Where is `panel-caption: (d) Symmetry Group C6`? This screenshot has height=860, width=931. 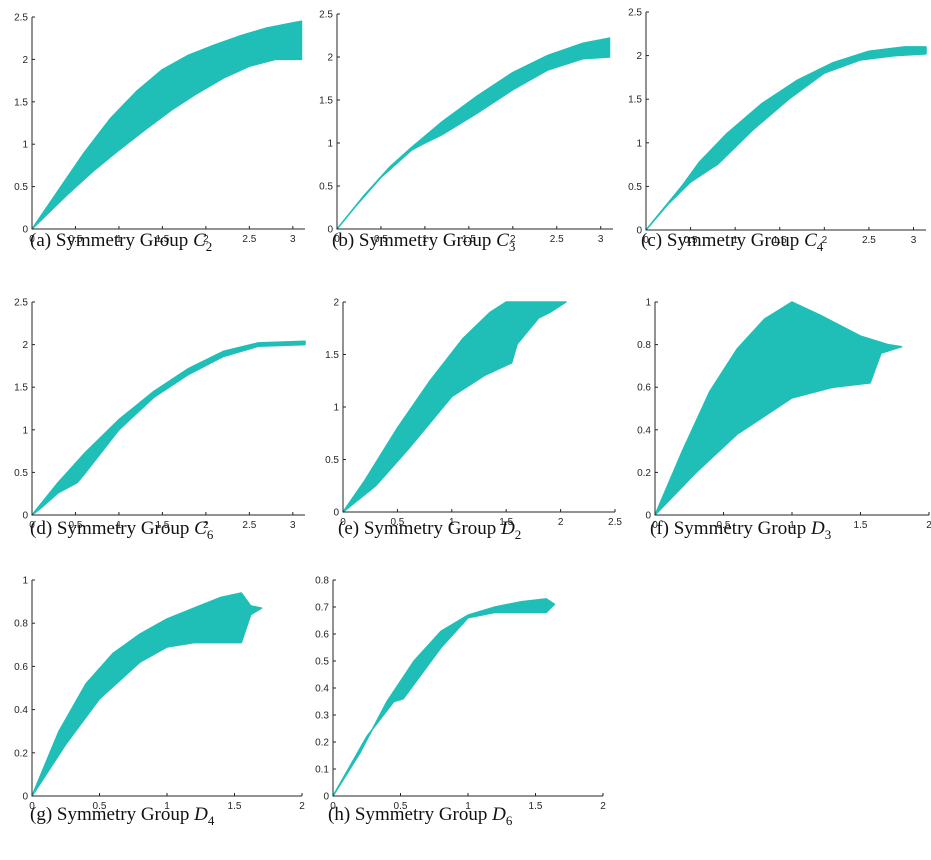 panel-caption: (d) Symmetry Group C6 is located at coordinates (121, 530).